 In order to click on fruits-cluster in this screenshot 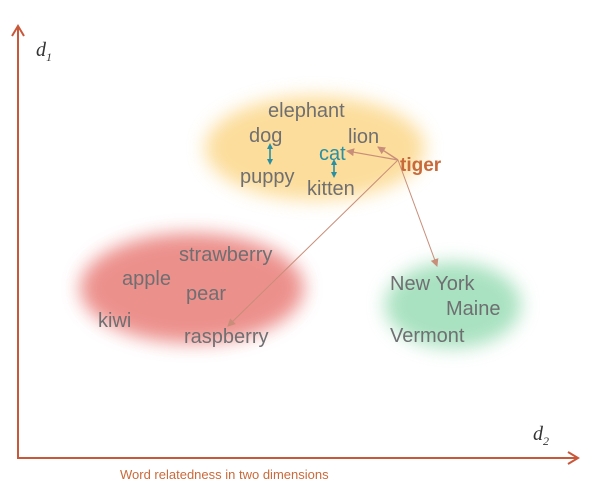, I will do `click(192, 288)`.